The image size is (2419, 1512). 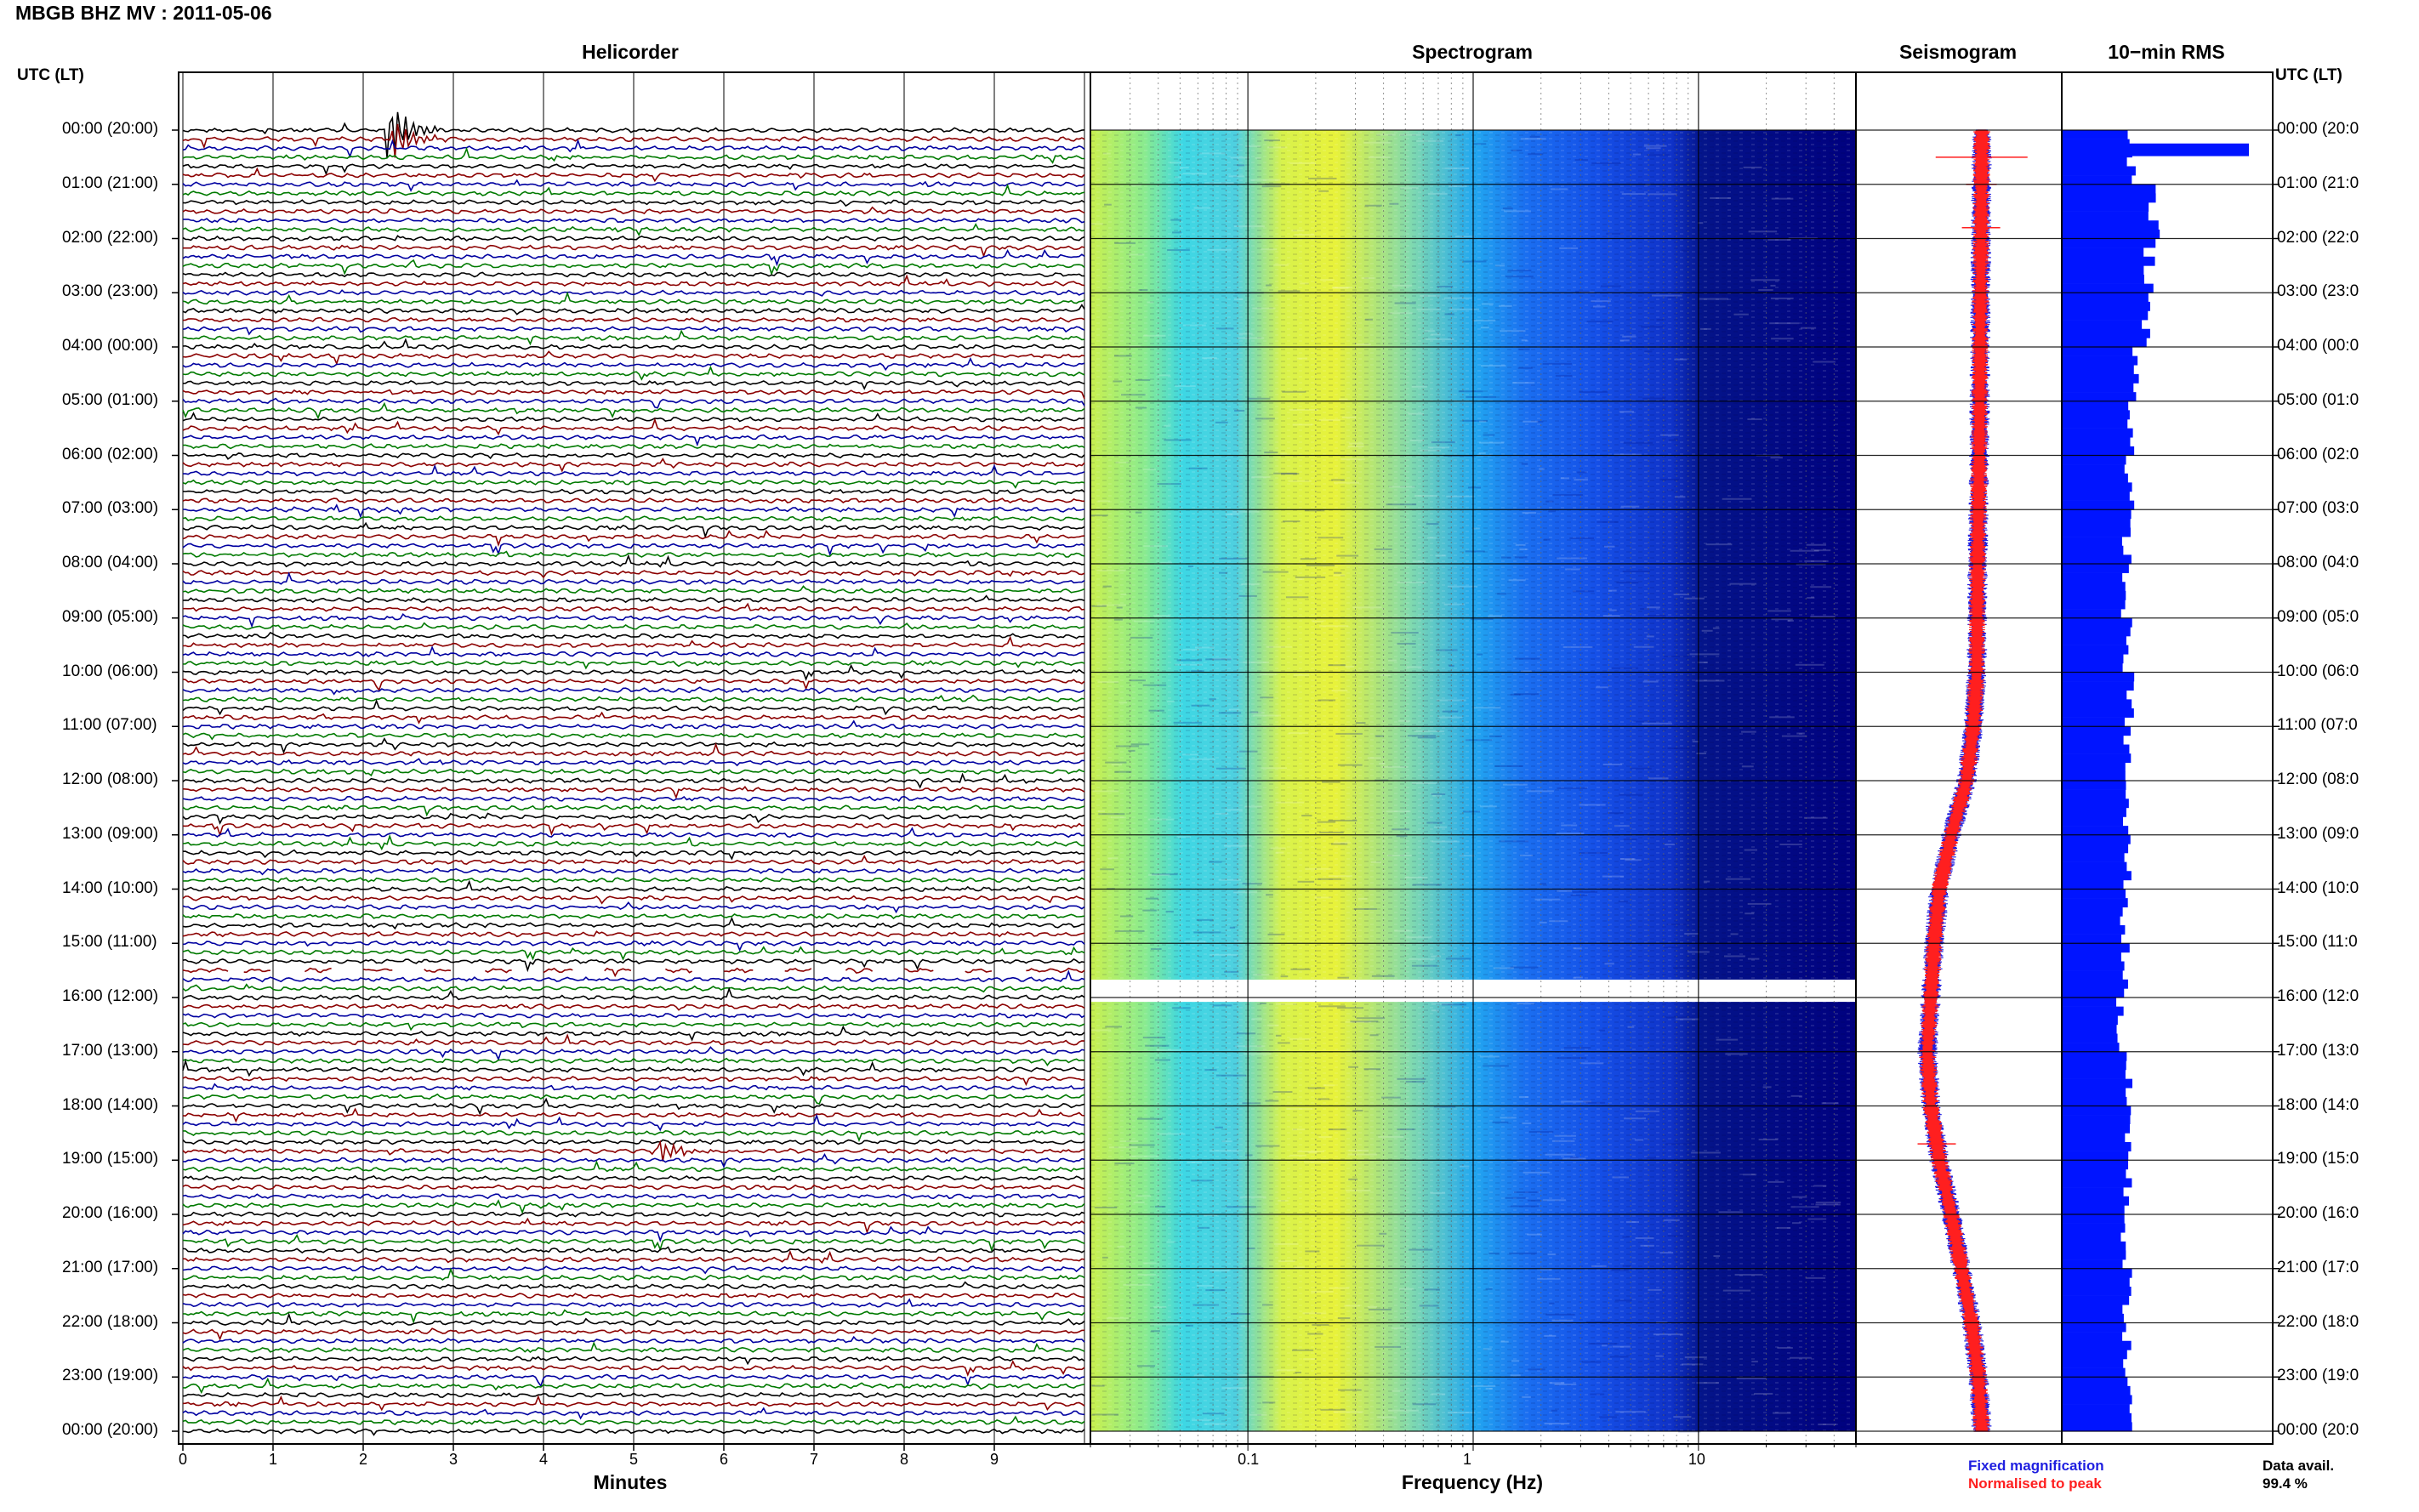 I want to click on frequency-axis-label: Frequency (Hz), so click(x=1472, y=1482).